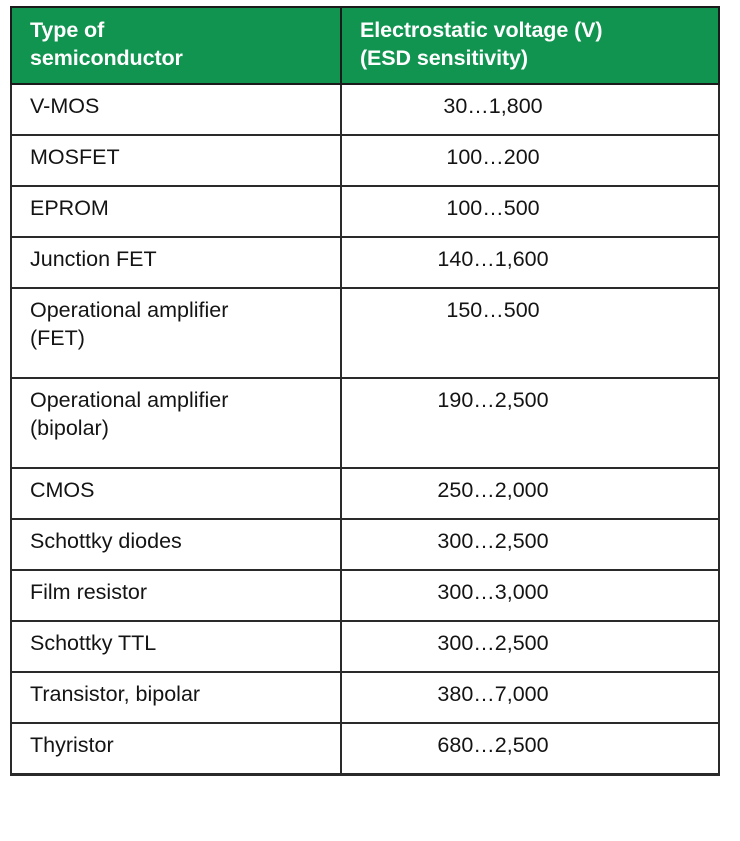  I want to click on cell-voltage: 150…500, so click(530, 333).